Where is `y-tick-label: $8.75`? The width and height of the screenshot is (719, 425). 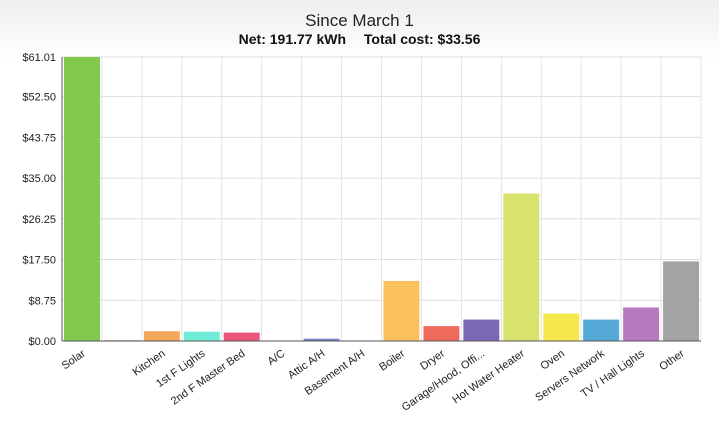 y-tick-label: $8.75 is located at coordinates (42, 301).